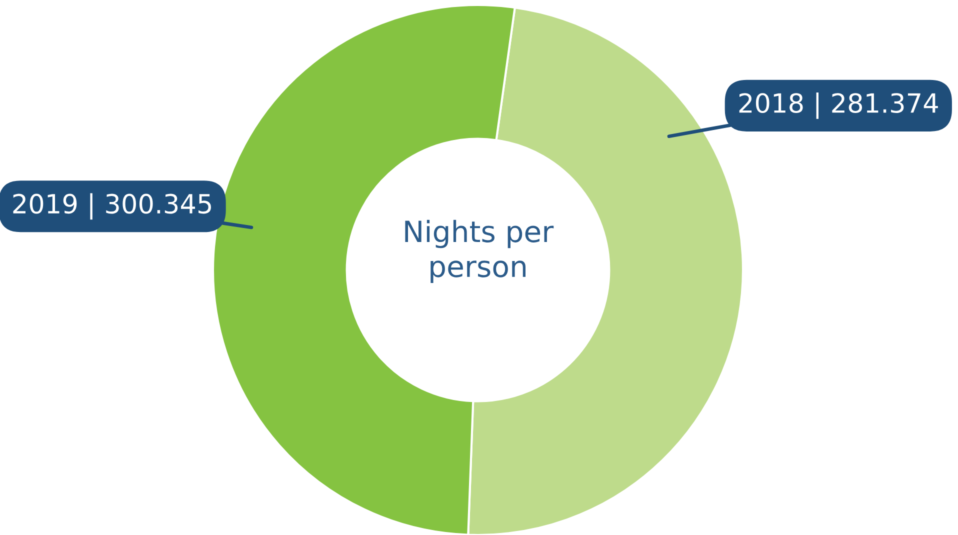 The width and height of the screenshot is (958, 535). What do you see at coordinates (838, 105) in the screenshot?
I see `slice-label: 2018 | 281.374` at bounding box center [838, 105].